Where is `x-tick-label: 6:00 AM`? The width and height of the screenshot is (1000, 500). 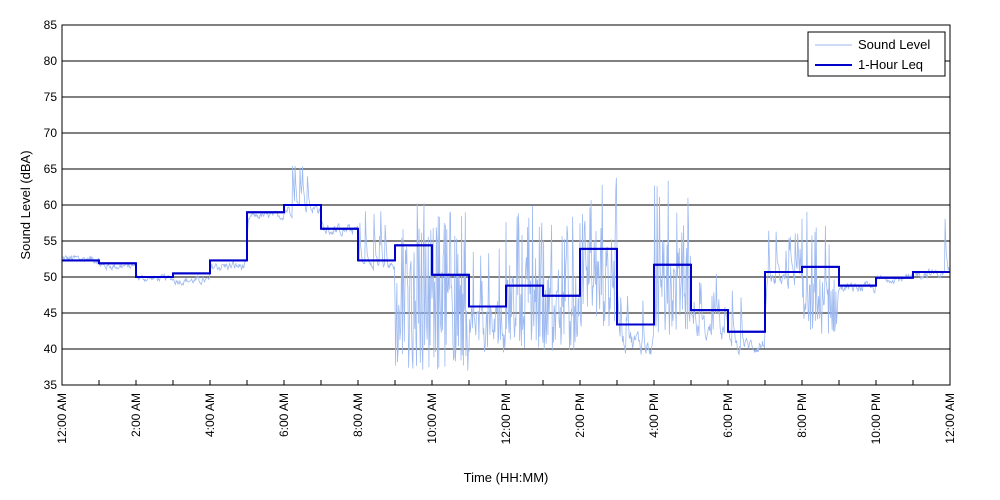 x-tick-label: 6:00 AM is located at coordinates (284, 415).